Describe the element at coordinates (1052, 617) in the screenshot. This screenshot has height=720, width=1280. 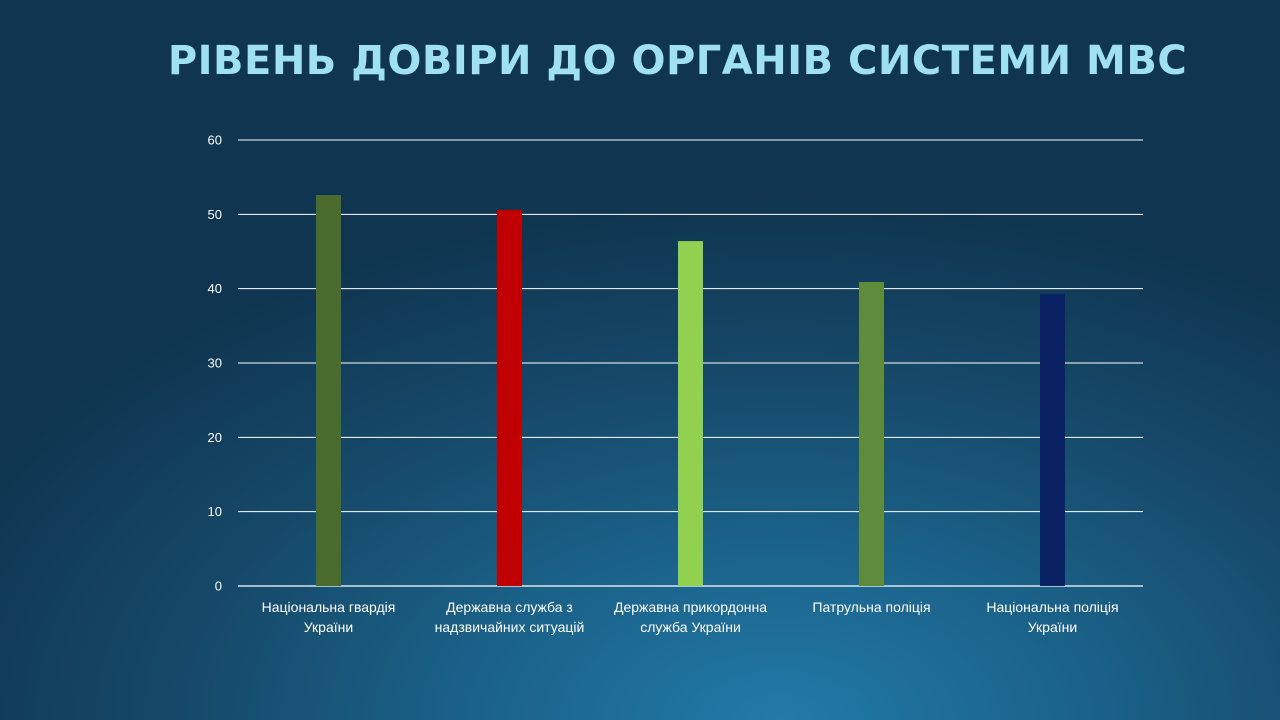
I see `x-category-label: Національна поліція України` at that location.